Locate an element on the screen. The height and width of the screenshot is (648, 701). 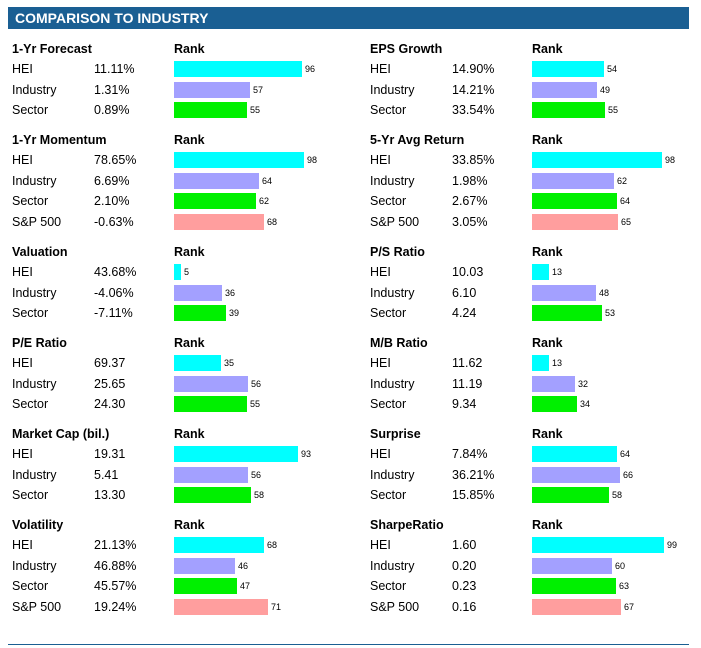
row-value: 43.68% is located at coordinates (115, 272).